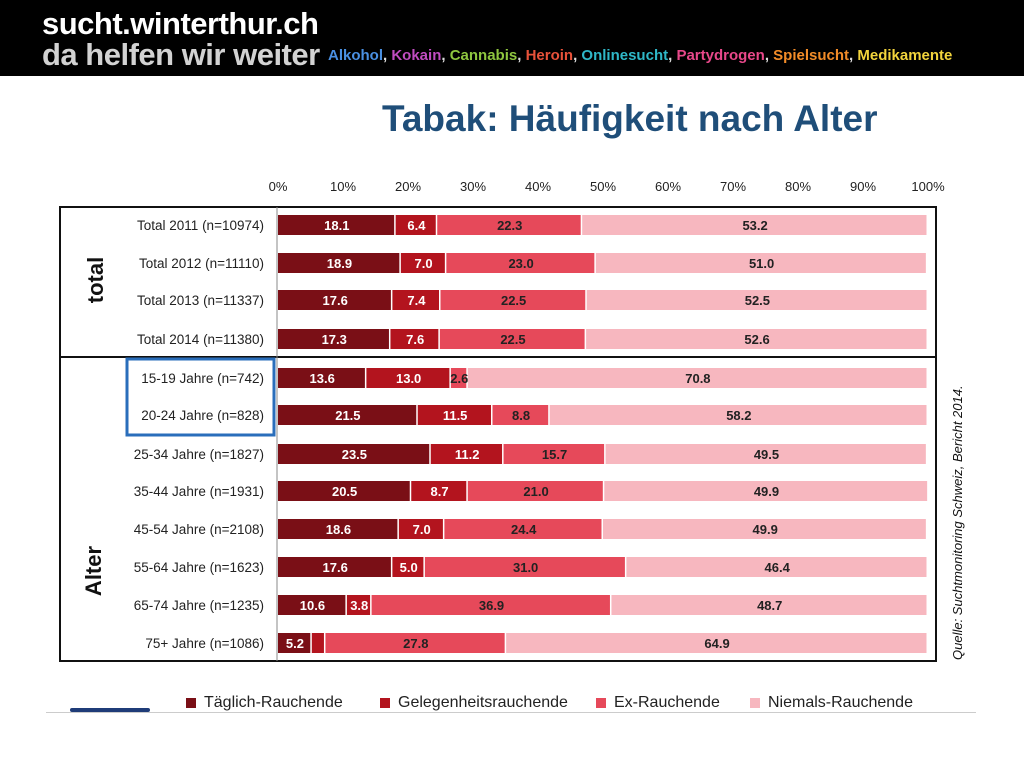 The height and width of the screenshot is (768, 1024). I want to click on data-label: 7.6, so click(415, 339).